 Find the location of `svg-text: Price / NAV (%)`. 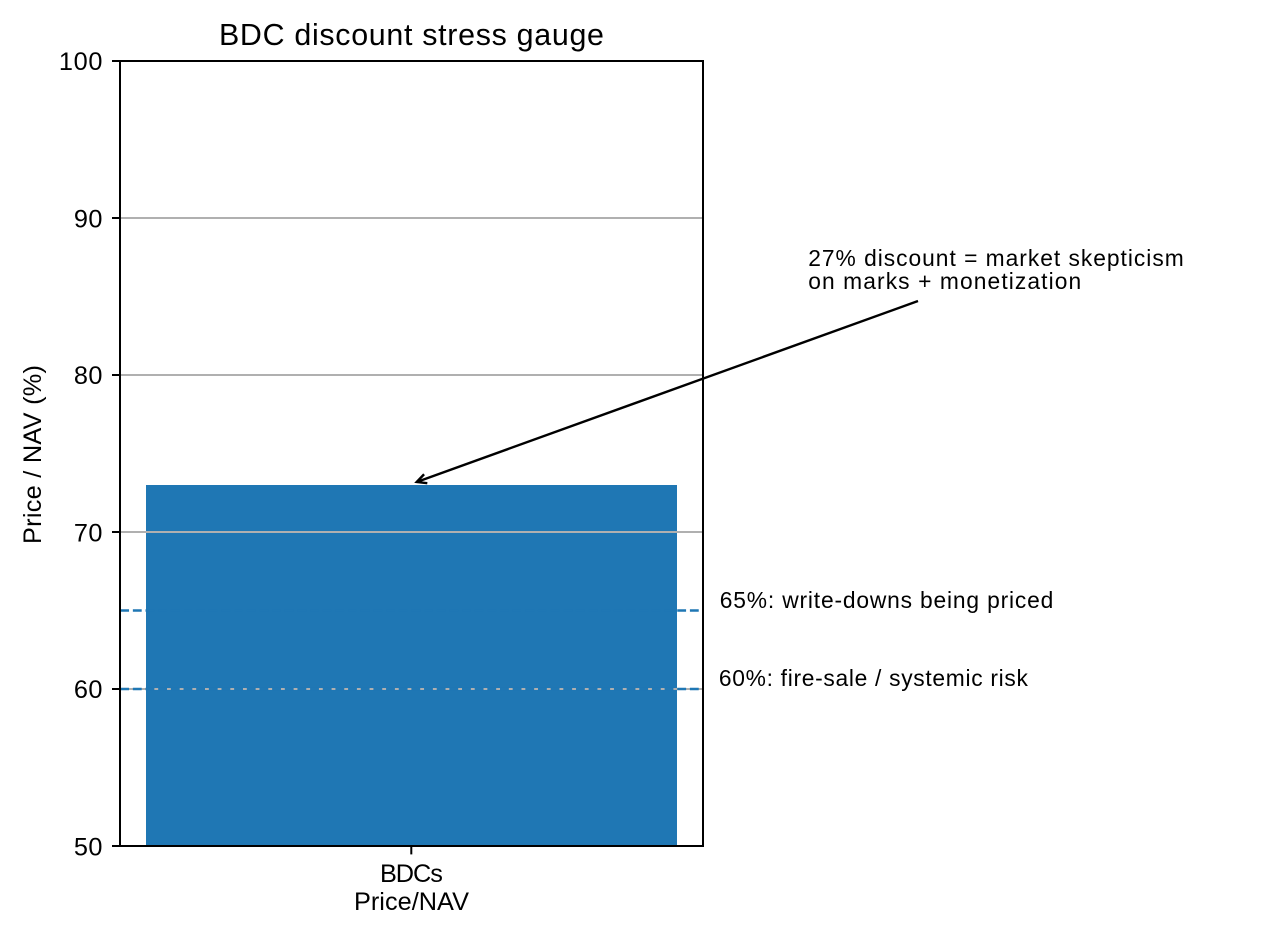

svg-text: Price / NAV (%) is located at coordinates (33, 454).